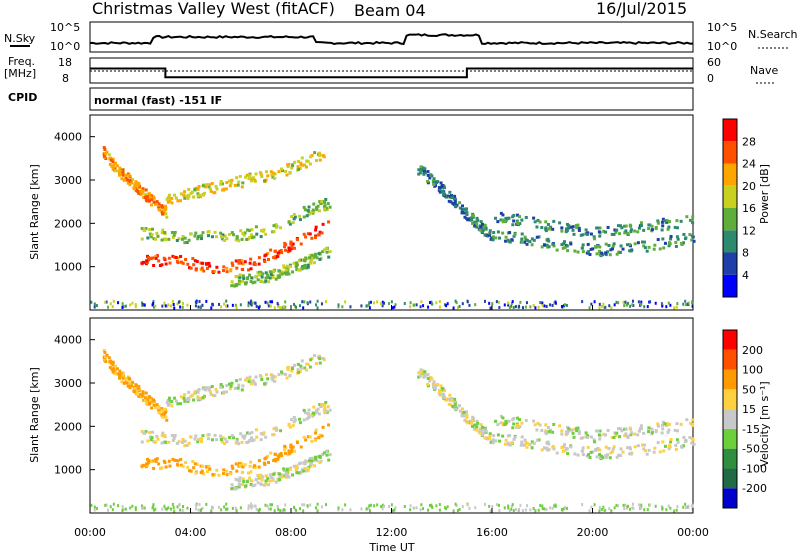 This screenshot has height=554, width=800. Describe the element at coordinates (34, 415) in the screenshot. I see `velocity-y-label: Slant Range [km]` at that location.